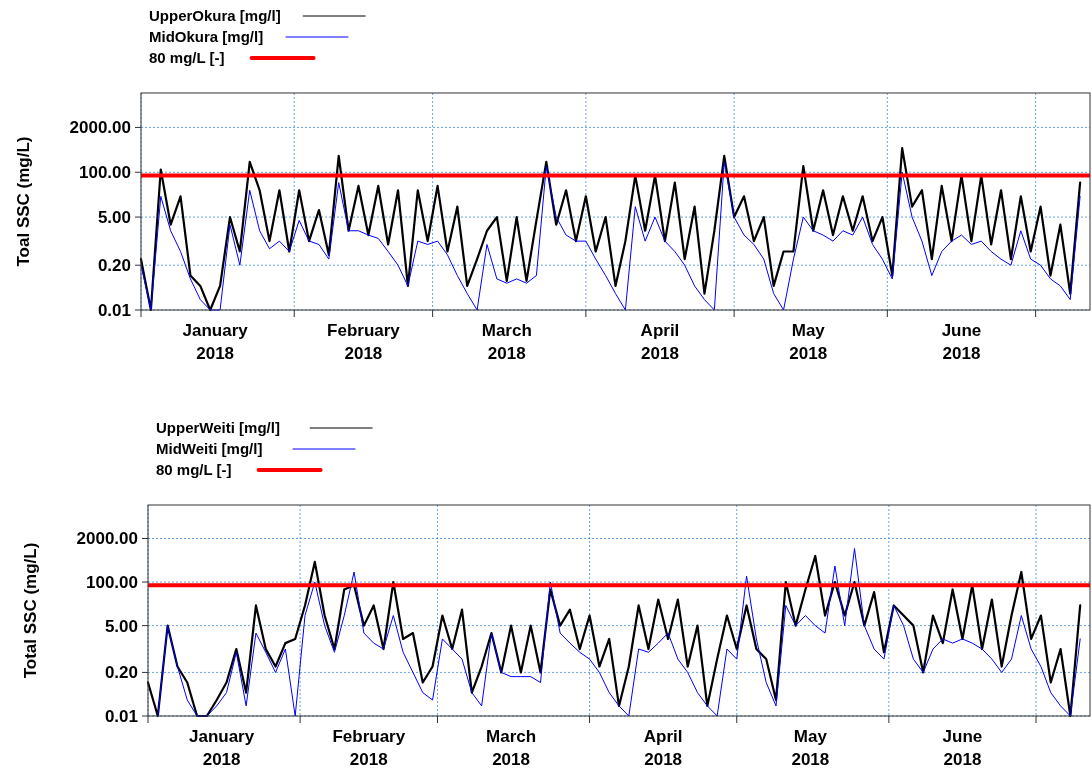 The image size is (1092, 771). I want to click on legend-label: MidWeiti [mg/l], so click(209, 449).